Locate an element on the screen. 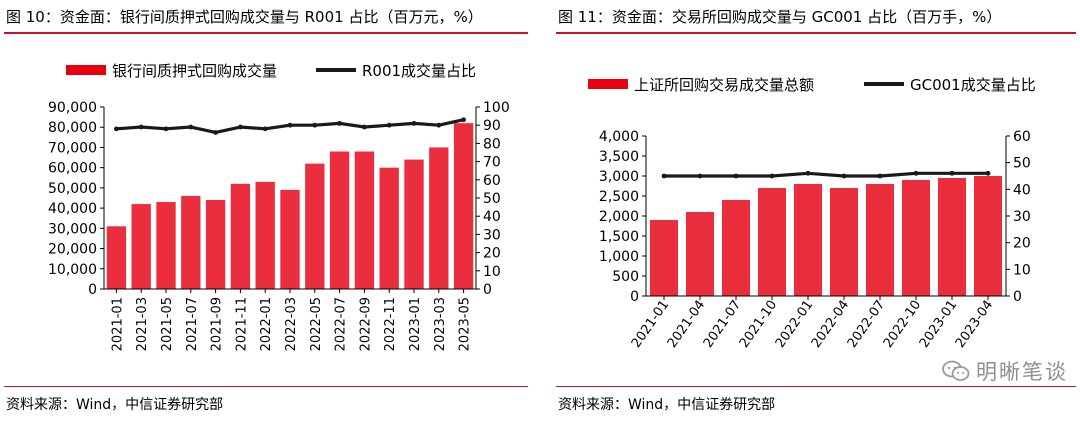  left-tick-label: 80,000 is located at coordinates (72, 128).